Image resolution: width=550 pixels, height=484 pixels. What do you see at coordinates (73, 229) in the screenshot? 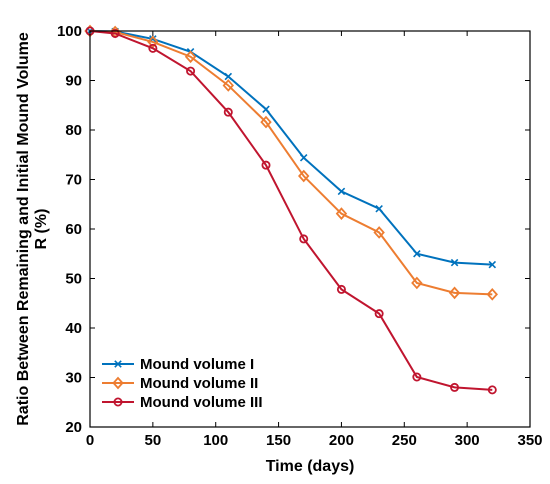
I see `y-tick-label: 60` at bounding box center [73, 229].